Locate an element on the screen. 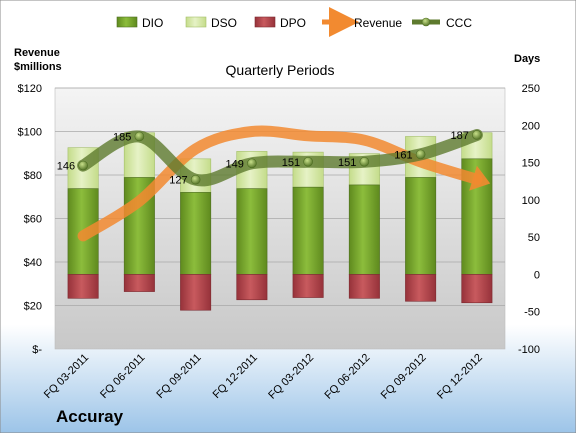  right-tick-label: 100 is located at coordinates (531, 201).